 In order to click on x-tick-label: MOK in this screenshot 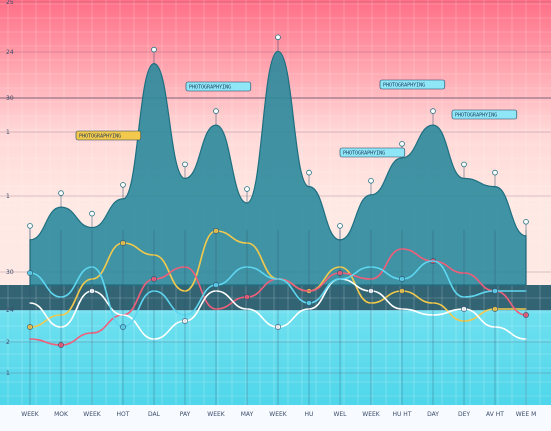, I will do `click(61, 414)`.